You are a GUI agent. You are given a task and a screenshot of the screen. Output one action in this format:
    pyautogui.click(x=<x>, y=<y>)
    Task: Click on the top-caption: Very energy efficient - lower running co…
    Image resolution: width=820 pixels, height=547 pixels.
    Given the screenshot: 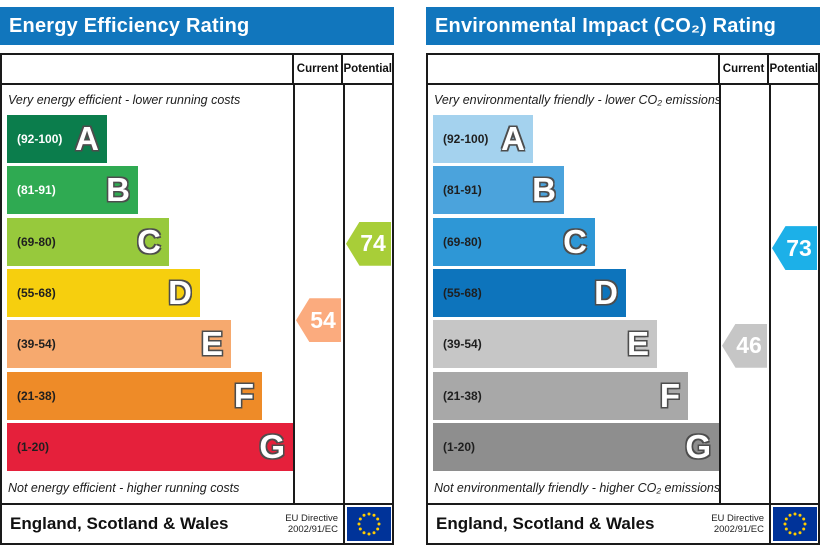 What is the action you would take?
    pyautogui.click(x=124, y=100)
    